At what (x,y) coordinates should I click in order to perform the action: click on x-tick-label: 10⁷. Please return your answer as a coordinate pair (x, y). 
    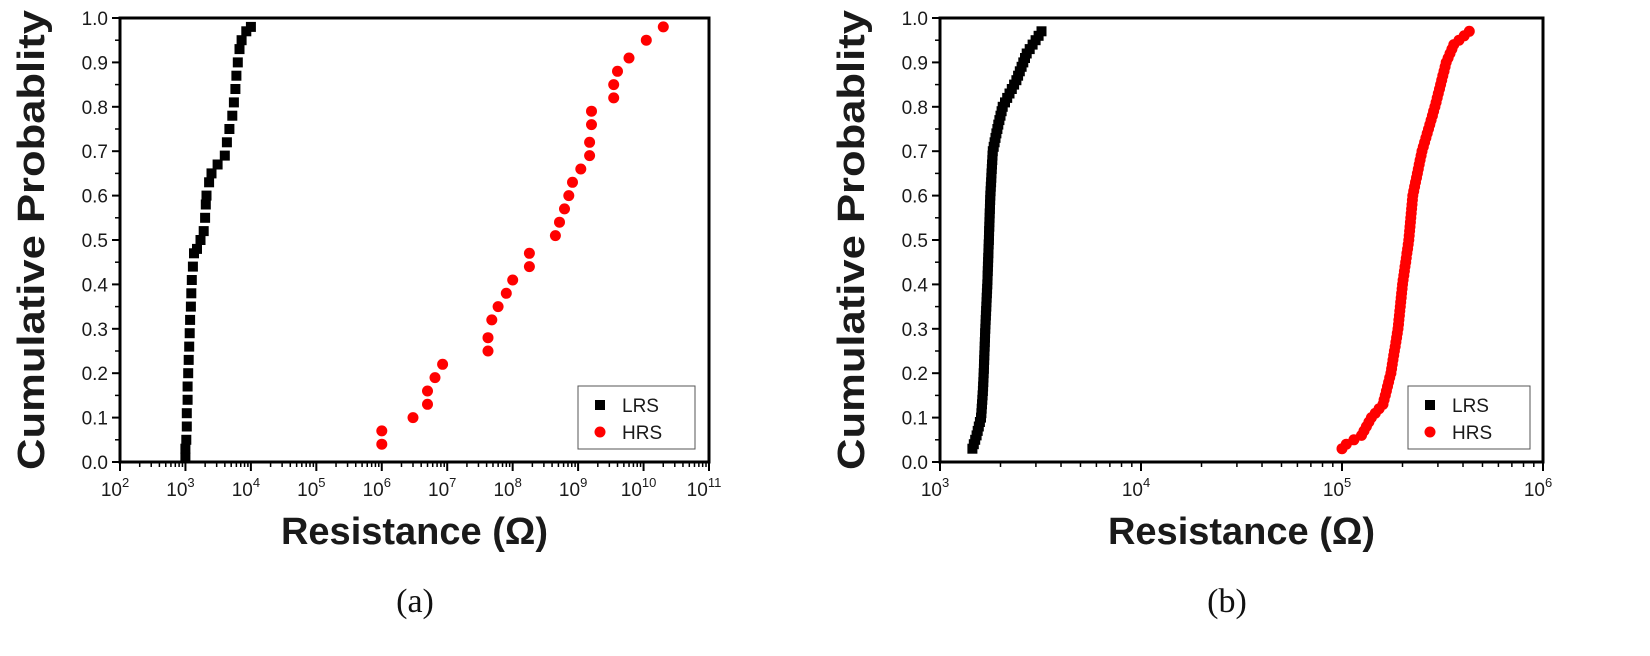
    Looking at the image, I should click on (442, 488).